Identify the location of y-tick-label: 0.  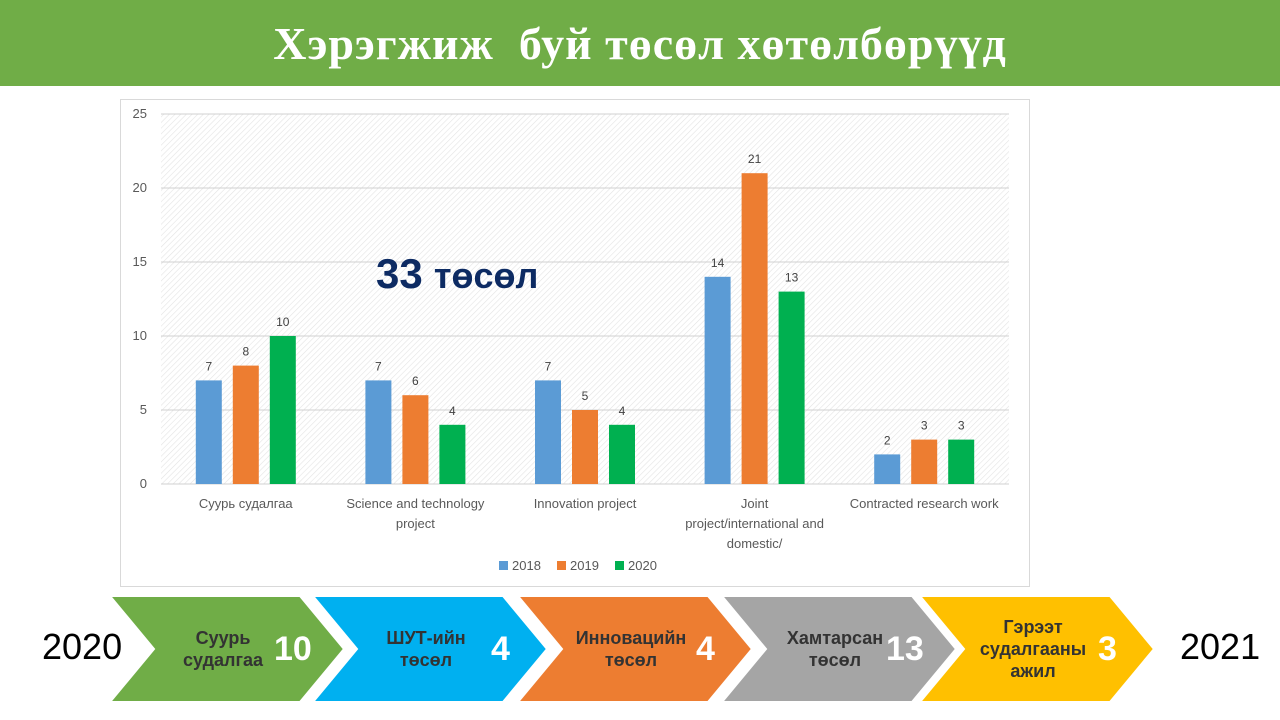
(143, 483).